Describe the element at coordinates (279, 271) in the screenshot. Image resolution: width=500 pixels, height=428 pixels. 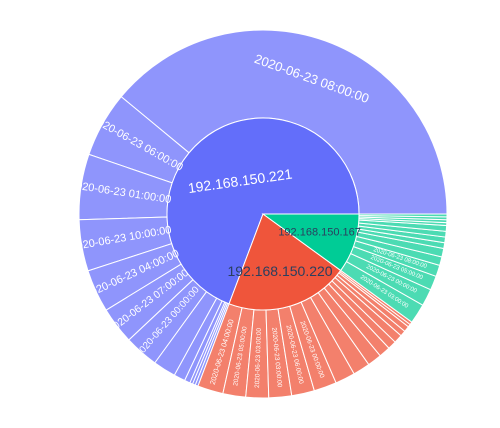
I see `label-192-168-150-220: 192.168.150.220` at that location.